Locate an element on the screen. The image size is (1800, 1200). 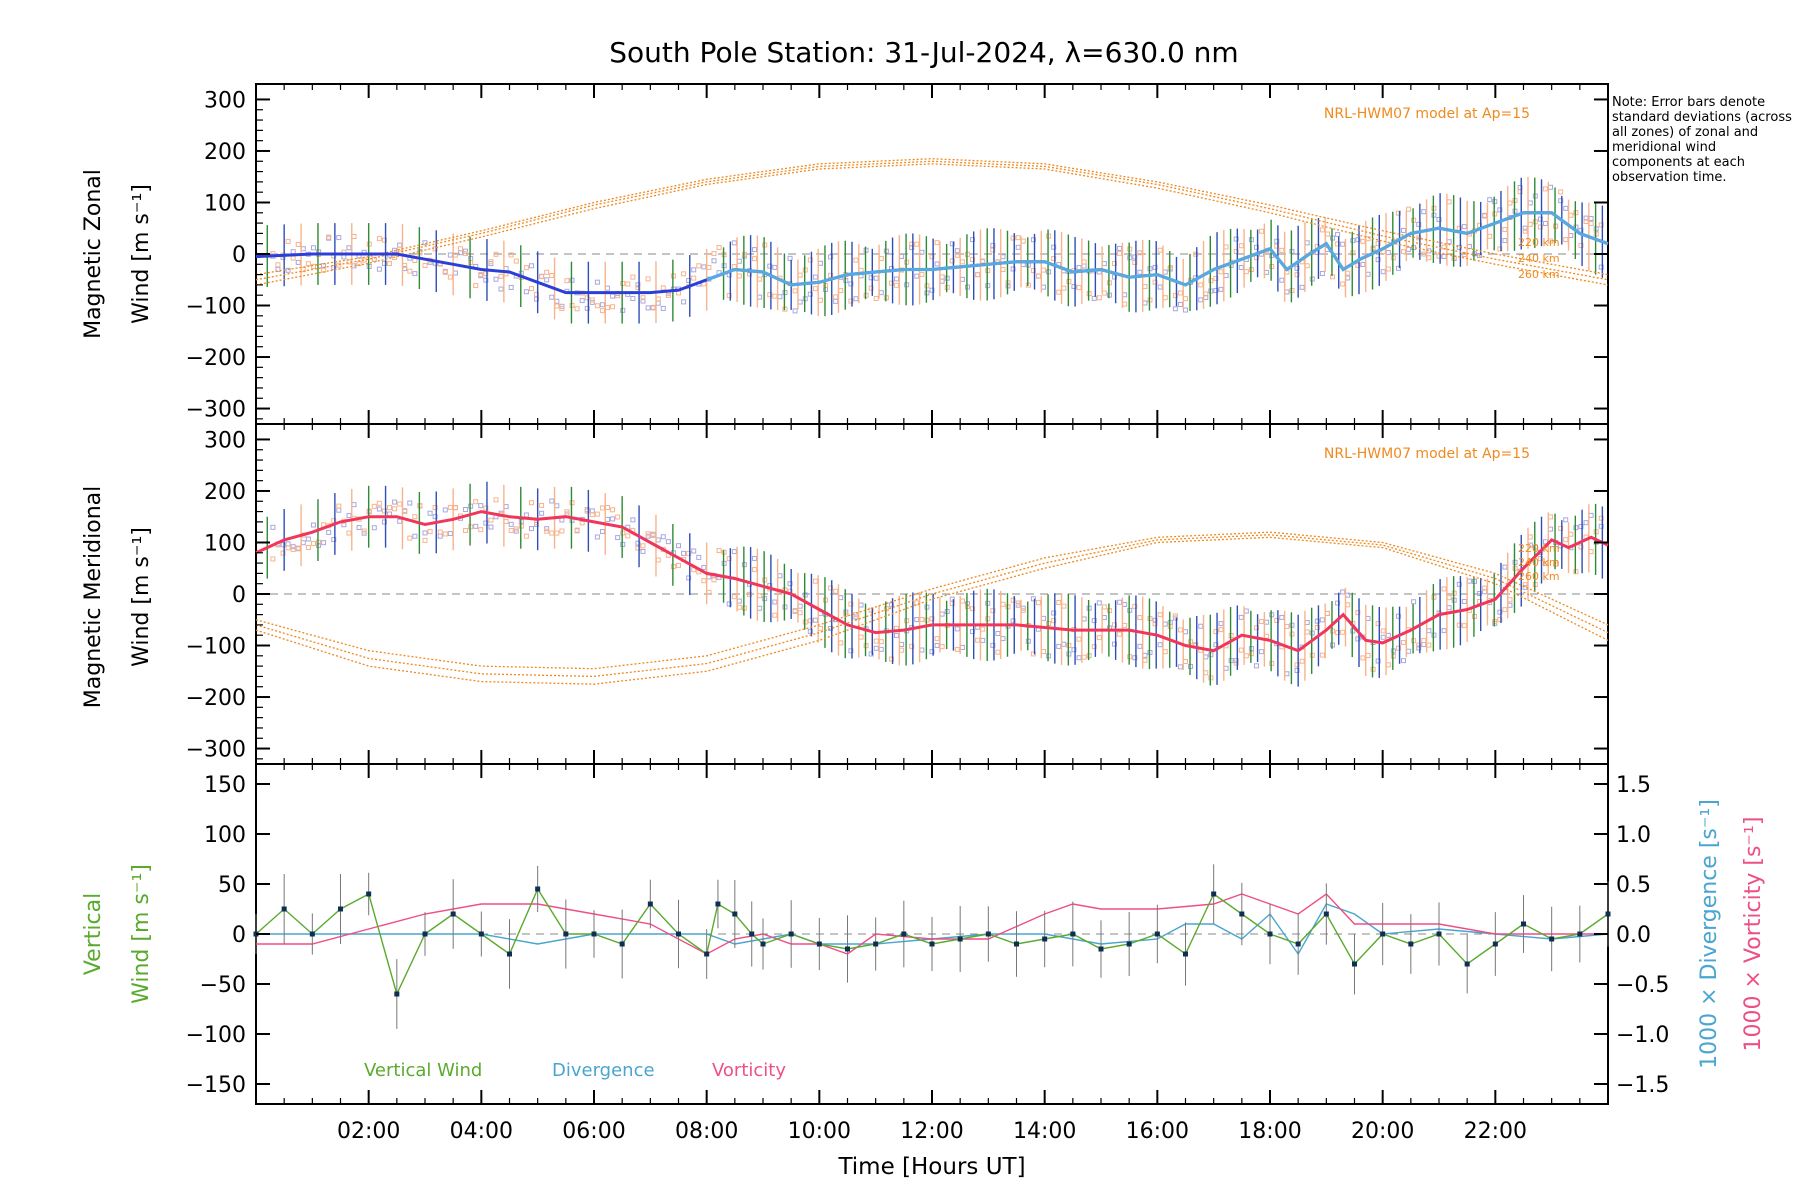
vertical-right-ticks: 1.5 1.0 0.5 0.0 −0.5 −1.0 −1.5 is located at coordinates (1631, 935).